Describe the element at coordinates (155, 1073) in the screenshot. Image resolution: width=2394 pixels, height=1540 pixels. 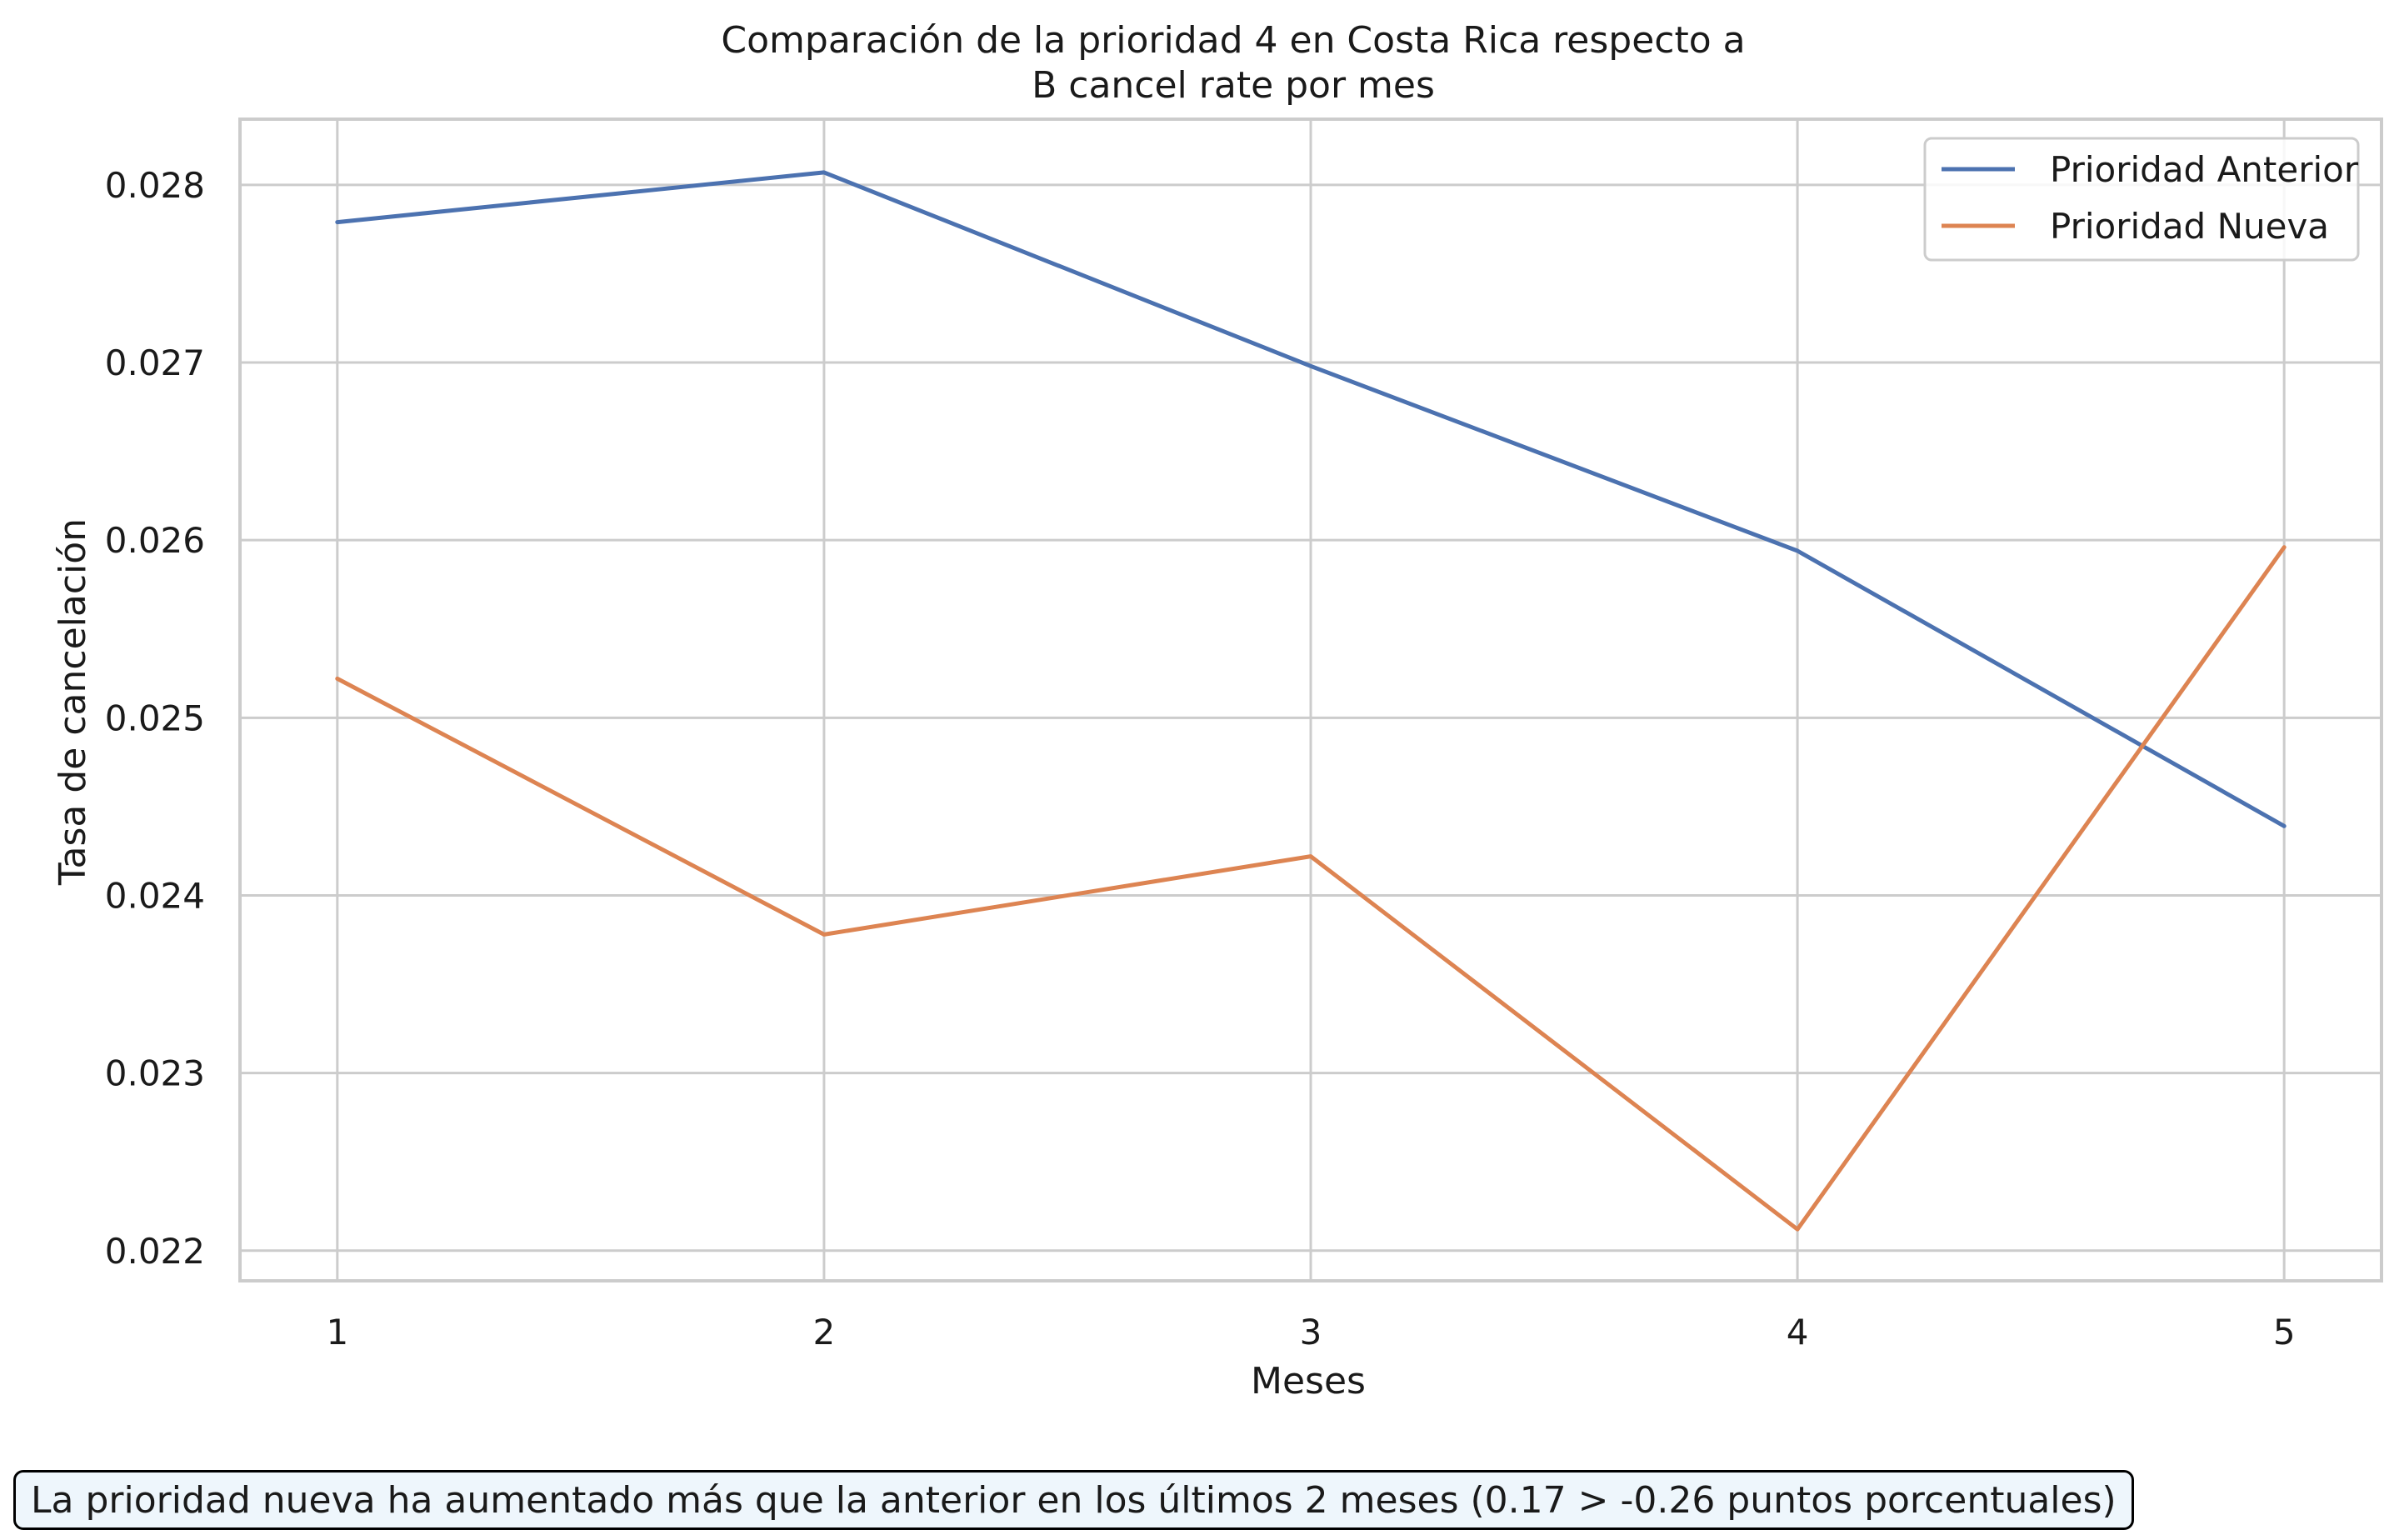
I see `y-tick-label: 0.023` at that location.